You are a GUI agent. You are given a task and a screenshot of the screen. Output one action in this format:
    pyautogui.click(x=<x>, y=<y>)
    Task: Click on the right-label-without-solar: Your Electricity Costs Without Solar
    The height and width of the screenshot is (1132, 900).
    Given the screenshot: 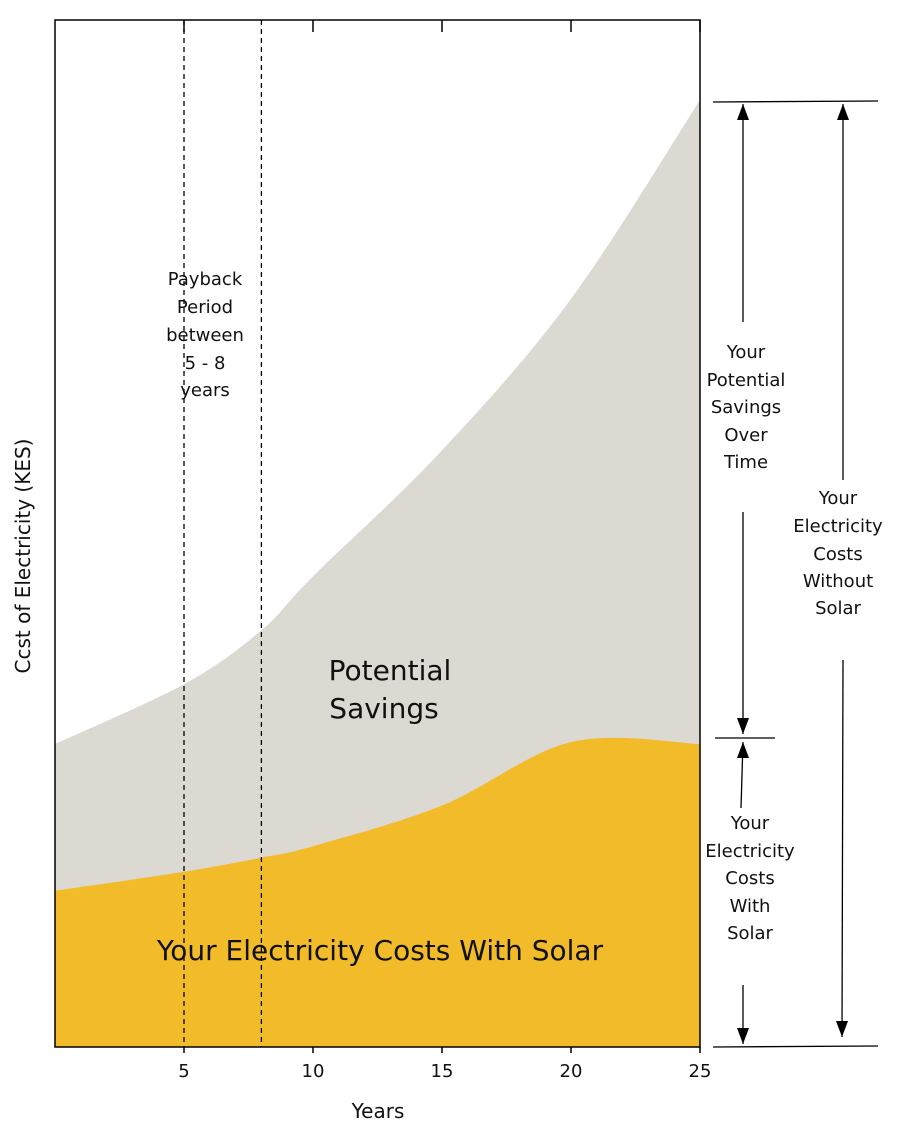 What is the action you would take?
    pyautogui.click(x=838, y=553)
    